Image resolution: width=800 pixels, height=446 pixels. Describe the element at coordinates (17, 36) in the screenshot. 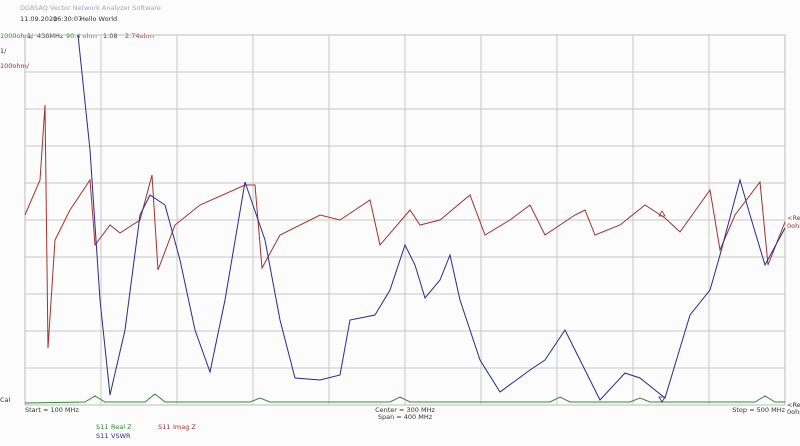

I see `real-scale: 1000ohm/` at that location.